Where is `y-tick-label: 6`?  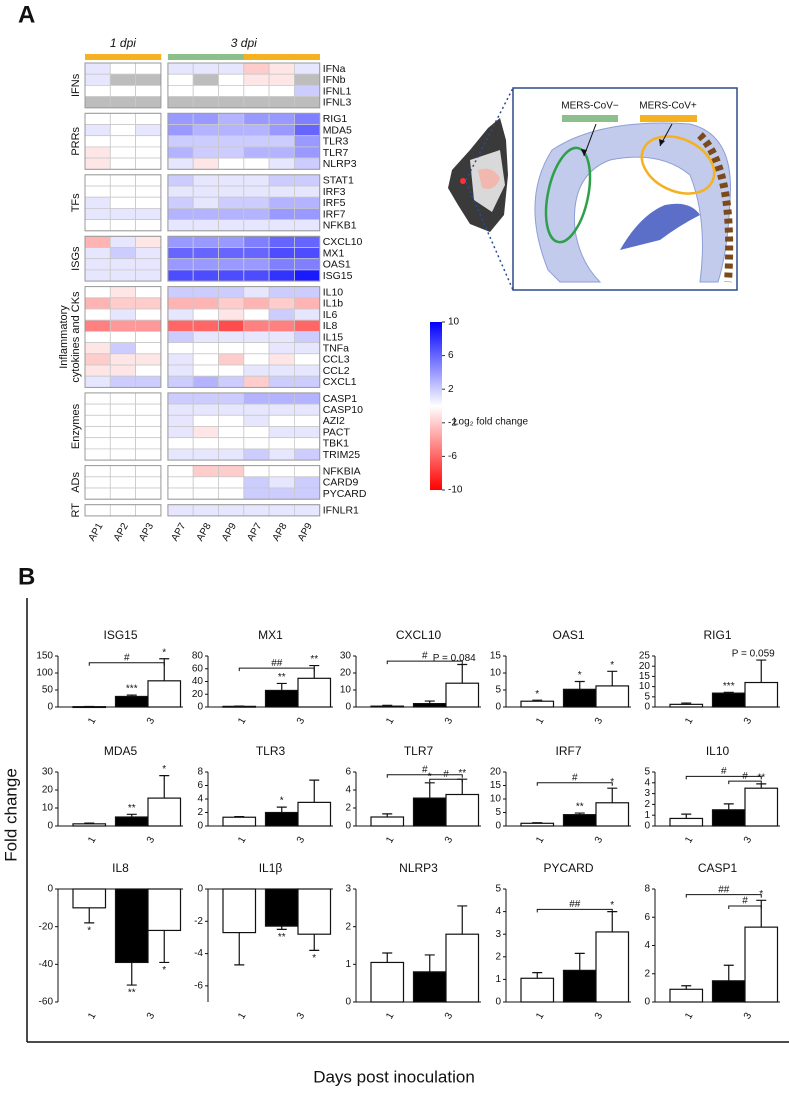 y-tick-label: 6 is located at coordinates (348, 772).